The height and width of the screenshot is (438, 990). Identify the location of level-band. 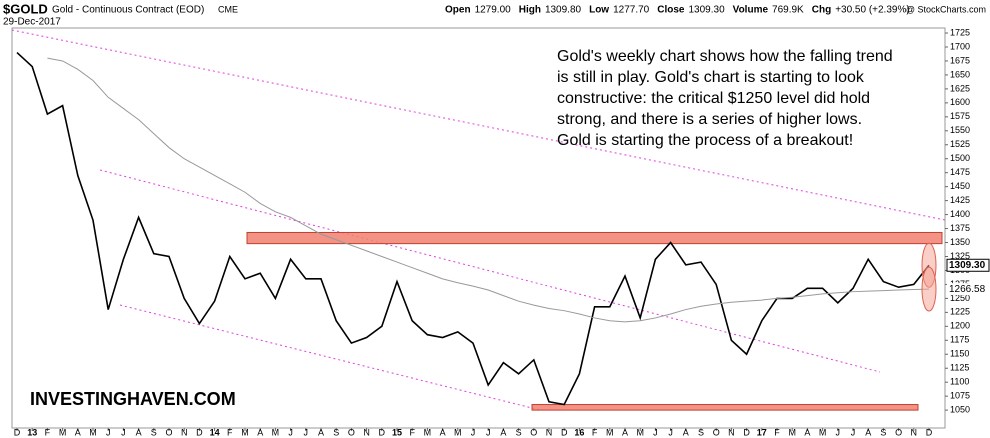
(725, 407).